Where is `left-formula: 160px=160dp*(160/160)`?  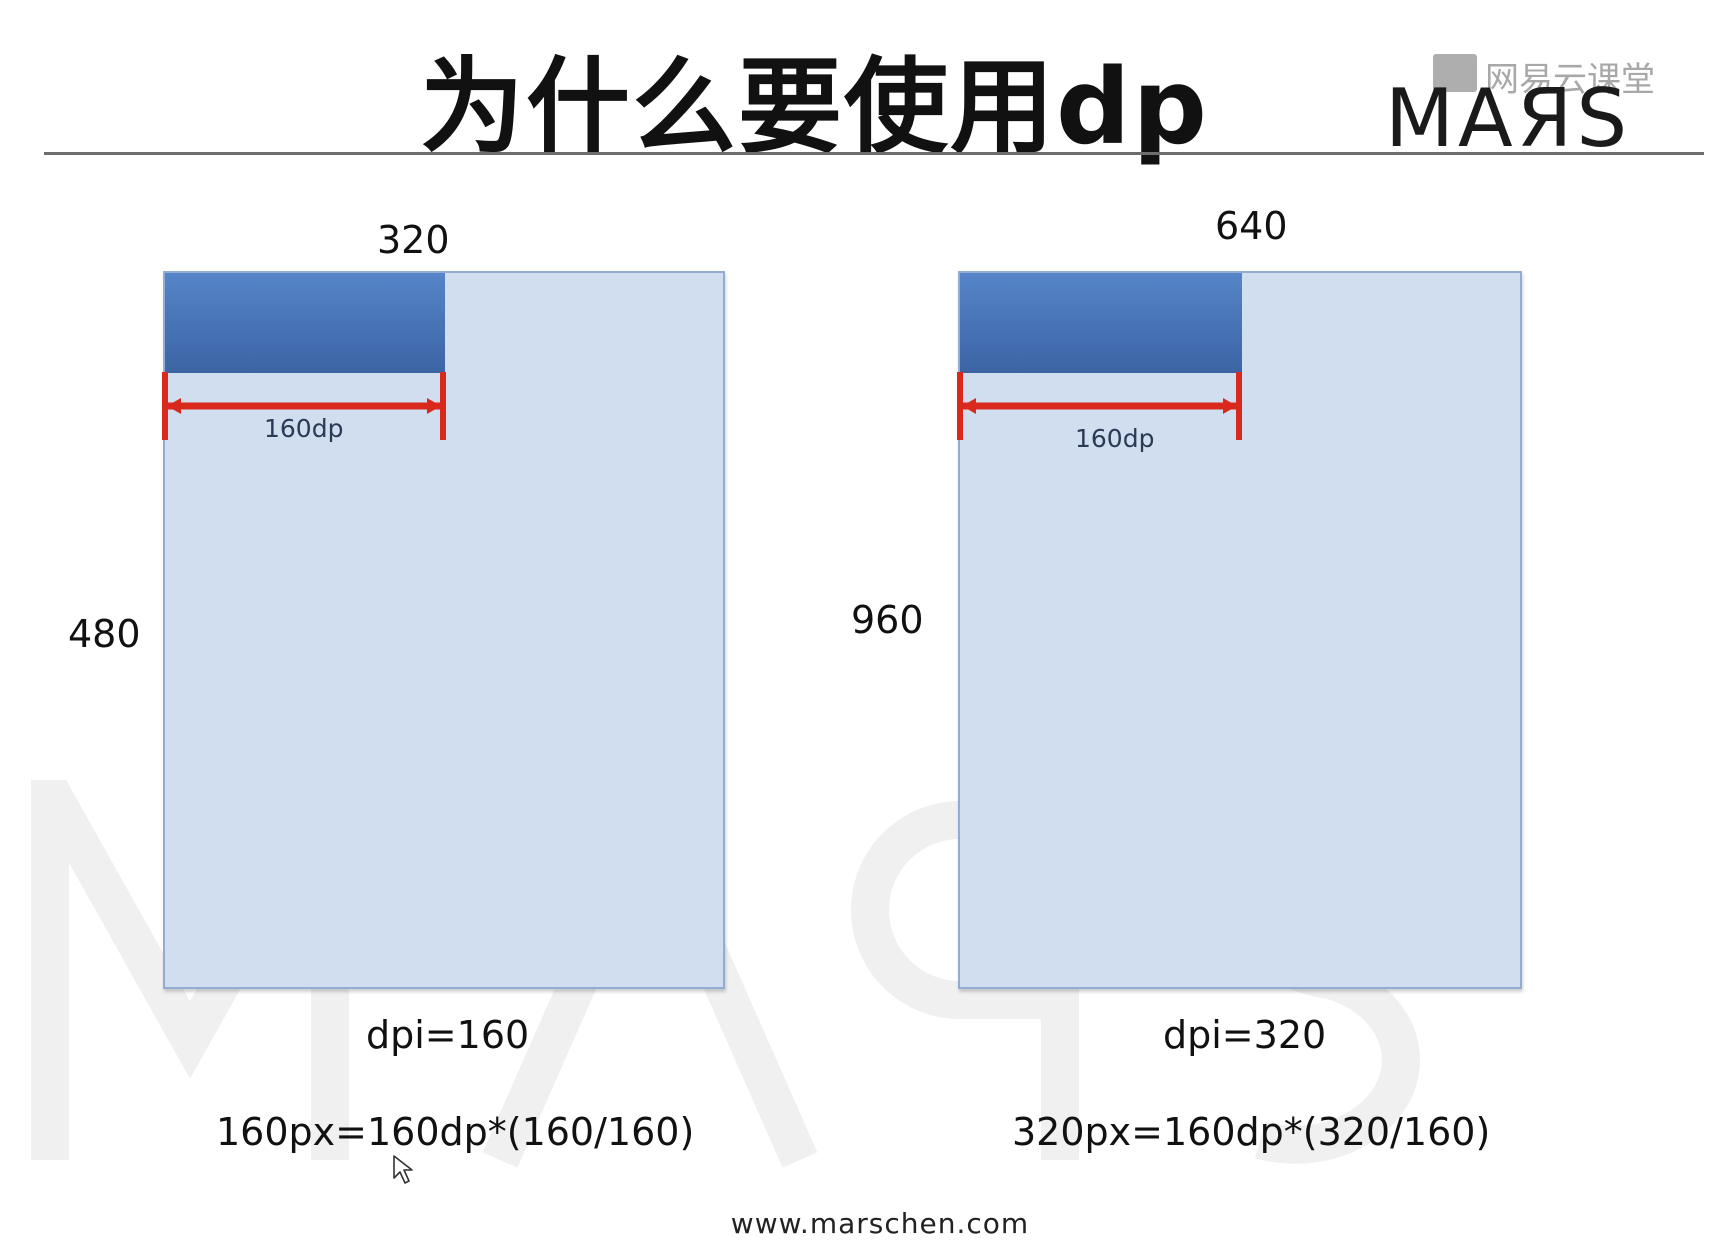
left-formula: 160px=160dp*(160/160) is located at coordinates (455, 1132).